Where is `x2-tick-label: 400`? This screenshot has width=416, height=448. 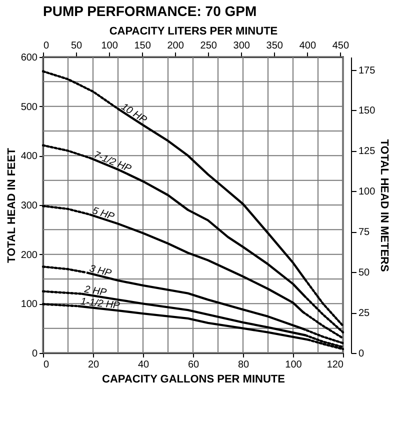
x2-tick-label: 400 is located at coordinates (307, 46).